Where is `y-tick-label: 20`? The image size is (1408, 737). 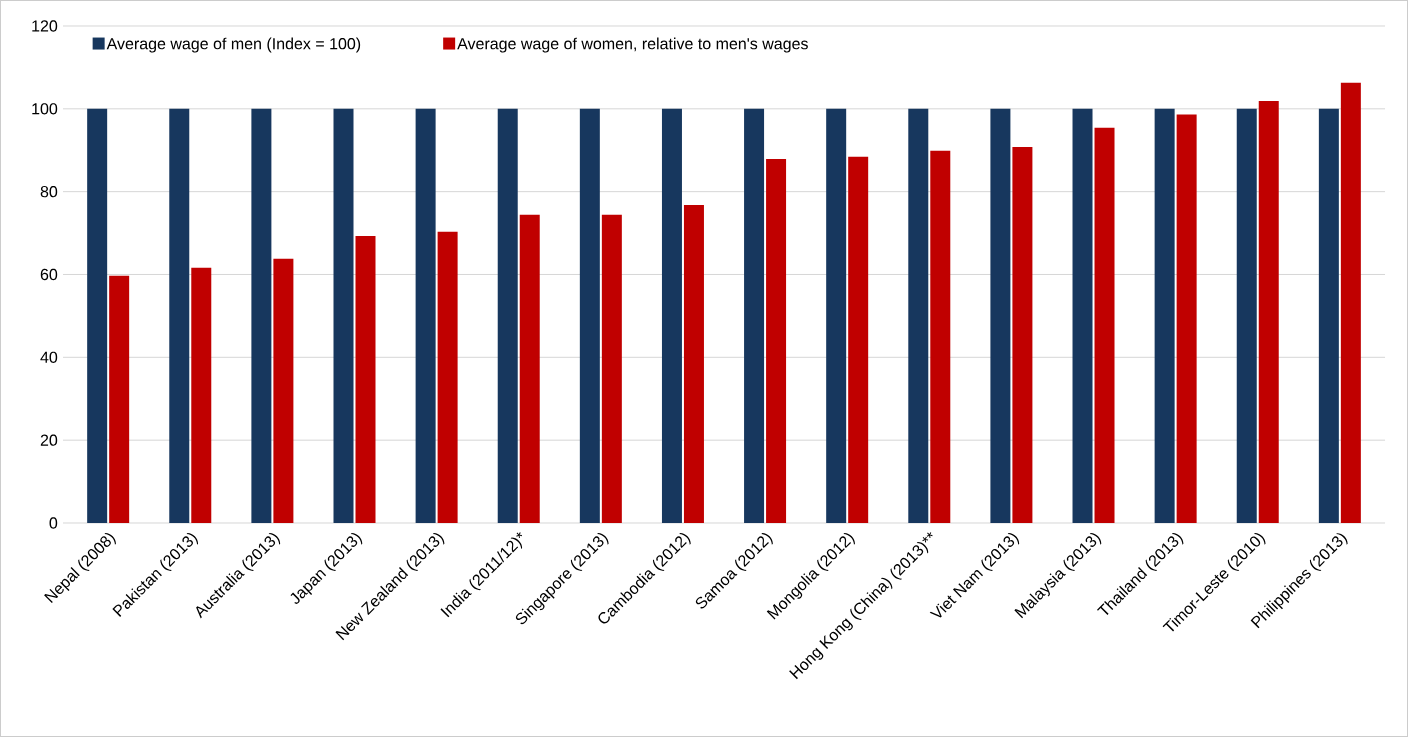
y-tick-label: 20 is located at coordinates (49, 440).